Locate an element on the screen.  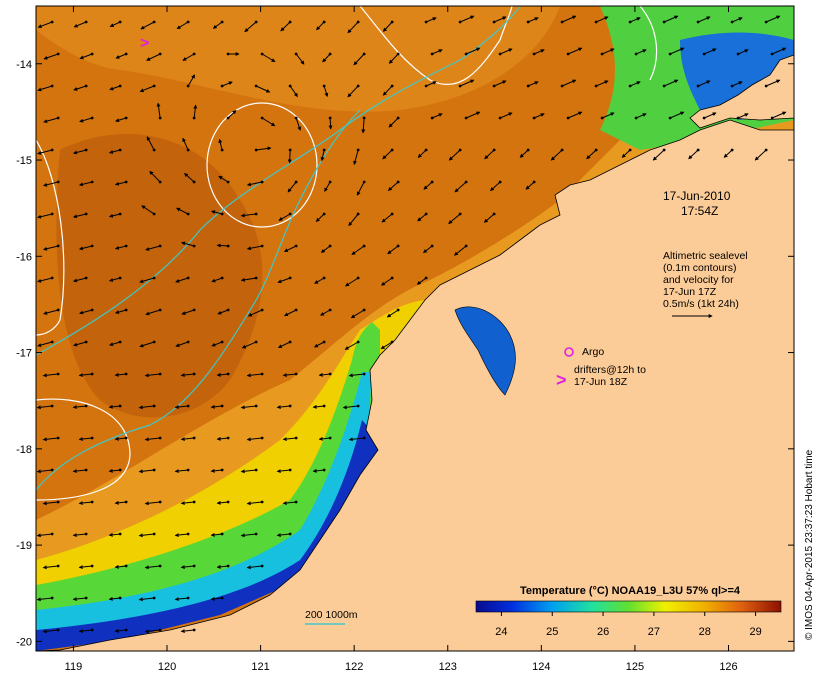
colorbar-tick-label: 24 is located at coordinates (501, 632).